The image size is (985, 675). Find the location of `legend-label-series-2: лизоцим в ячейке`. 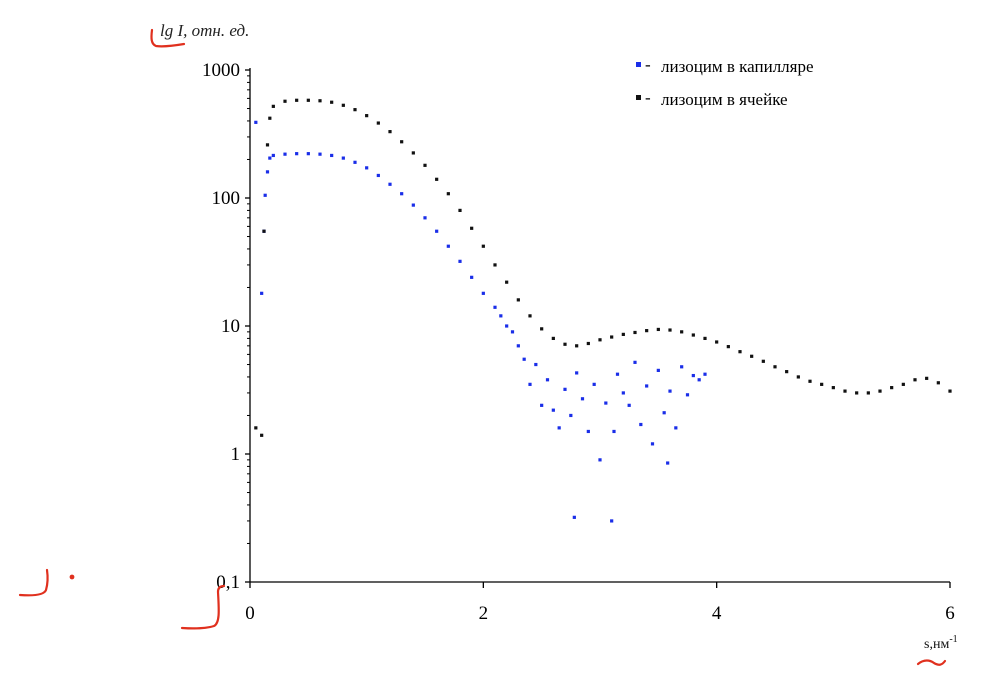

legend-label-series-2: лизоцим в ячейке is located at coordinates (724, 99).